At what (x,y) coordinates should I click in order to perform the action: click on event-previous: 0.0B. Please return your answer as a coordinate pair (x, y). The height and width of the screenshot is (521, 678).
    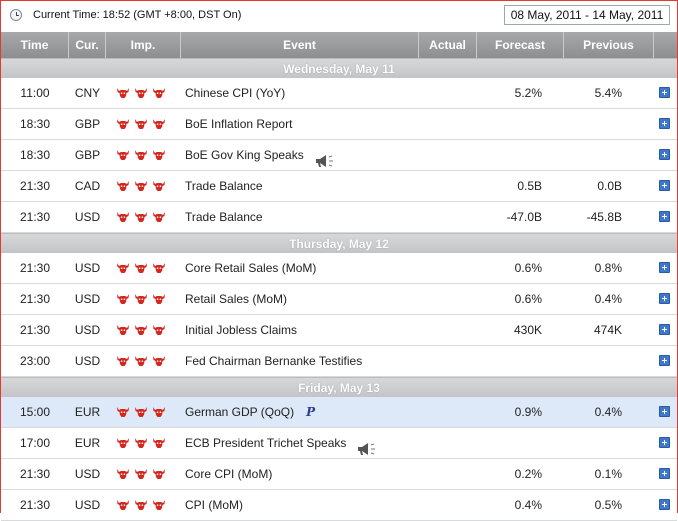
    Looking at the image, I should click on (609, 186).